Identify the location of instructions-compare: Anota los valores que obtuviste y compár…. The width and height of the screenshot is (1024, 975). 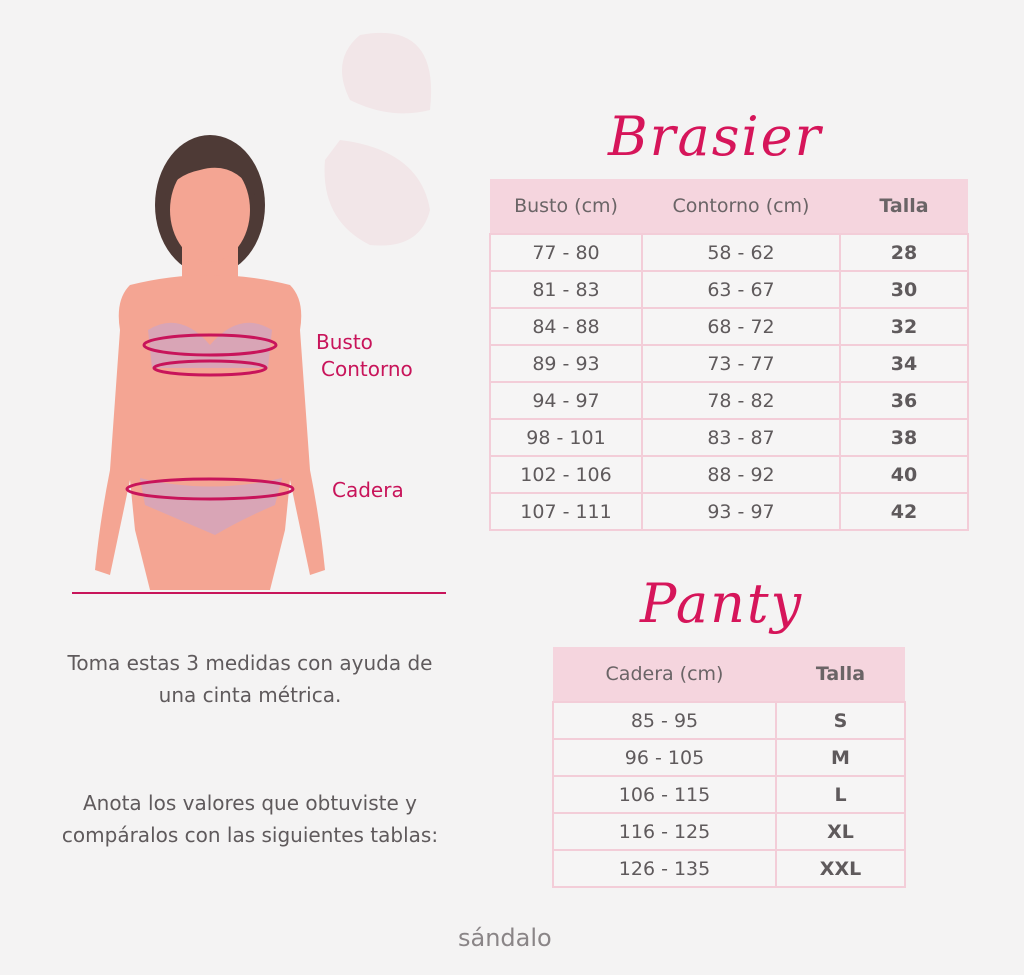
(250, 819).